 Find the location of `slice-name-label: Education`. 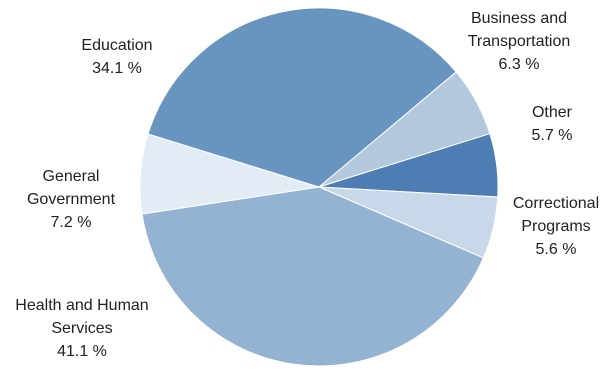

slice-name-label: Education is located at coordinates (116, 45).